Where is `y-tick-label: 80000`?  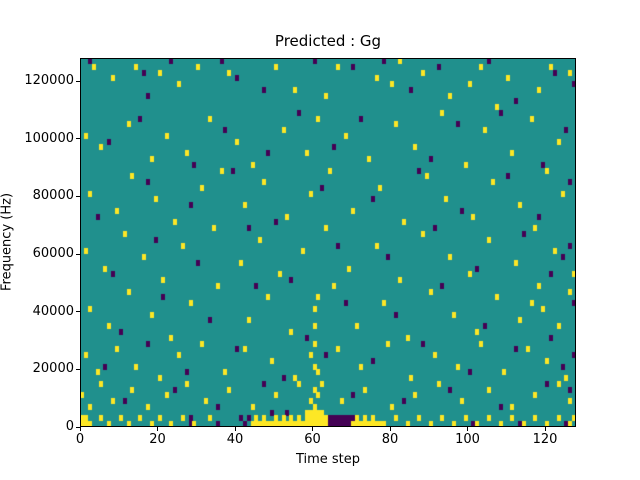
y-tick-label: 80000 is located at coordinates (53, 196).